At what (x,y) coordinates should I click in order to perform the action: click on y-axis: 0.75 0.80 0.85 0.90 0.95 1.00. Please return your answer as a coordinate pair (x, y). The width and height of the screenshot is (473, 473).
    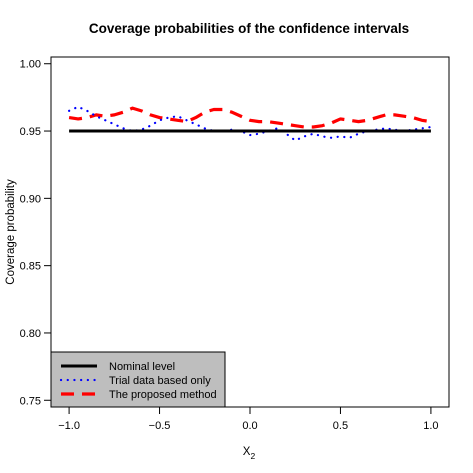
    Looking at the image, I should click on (36, 233).